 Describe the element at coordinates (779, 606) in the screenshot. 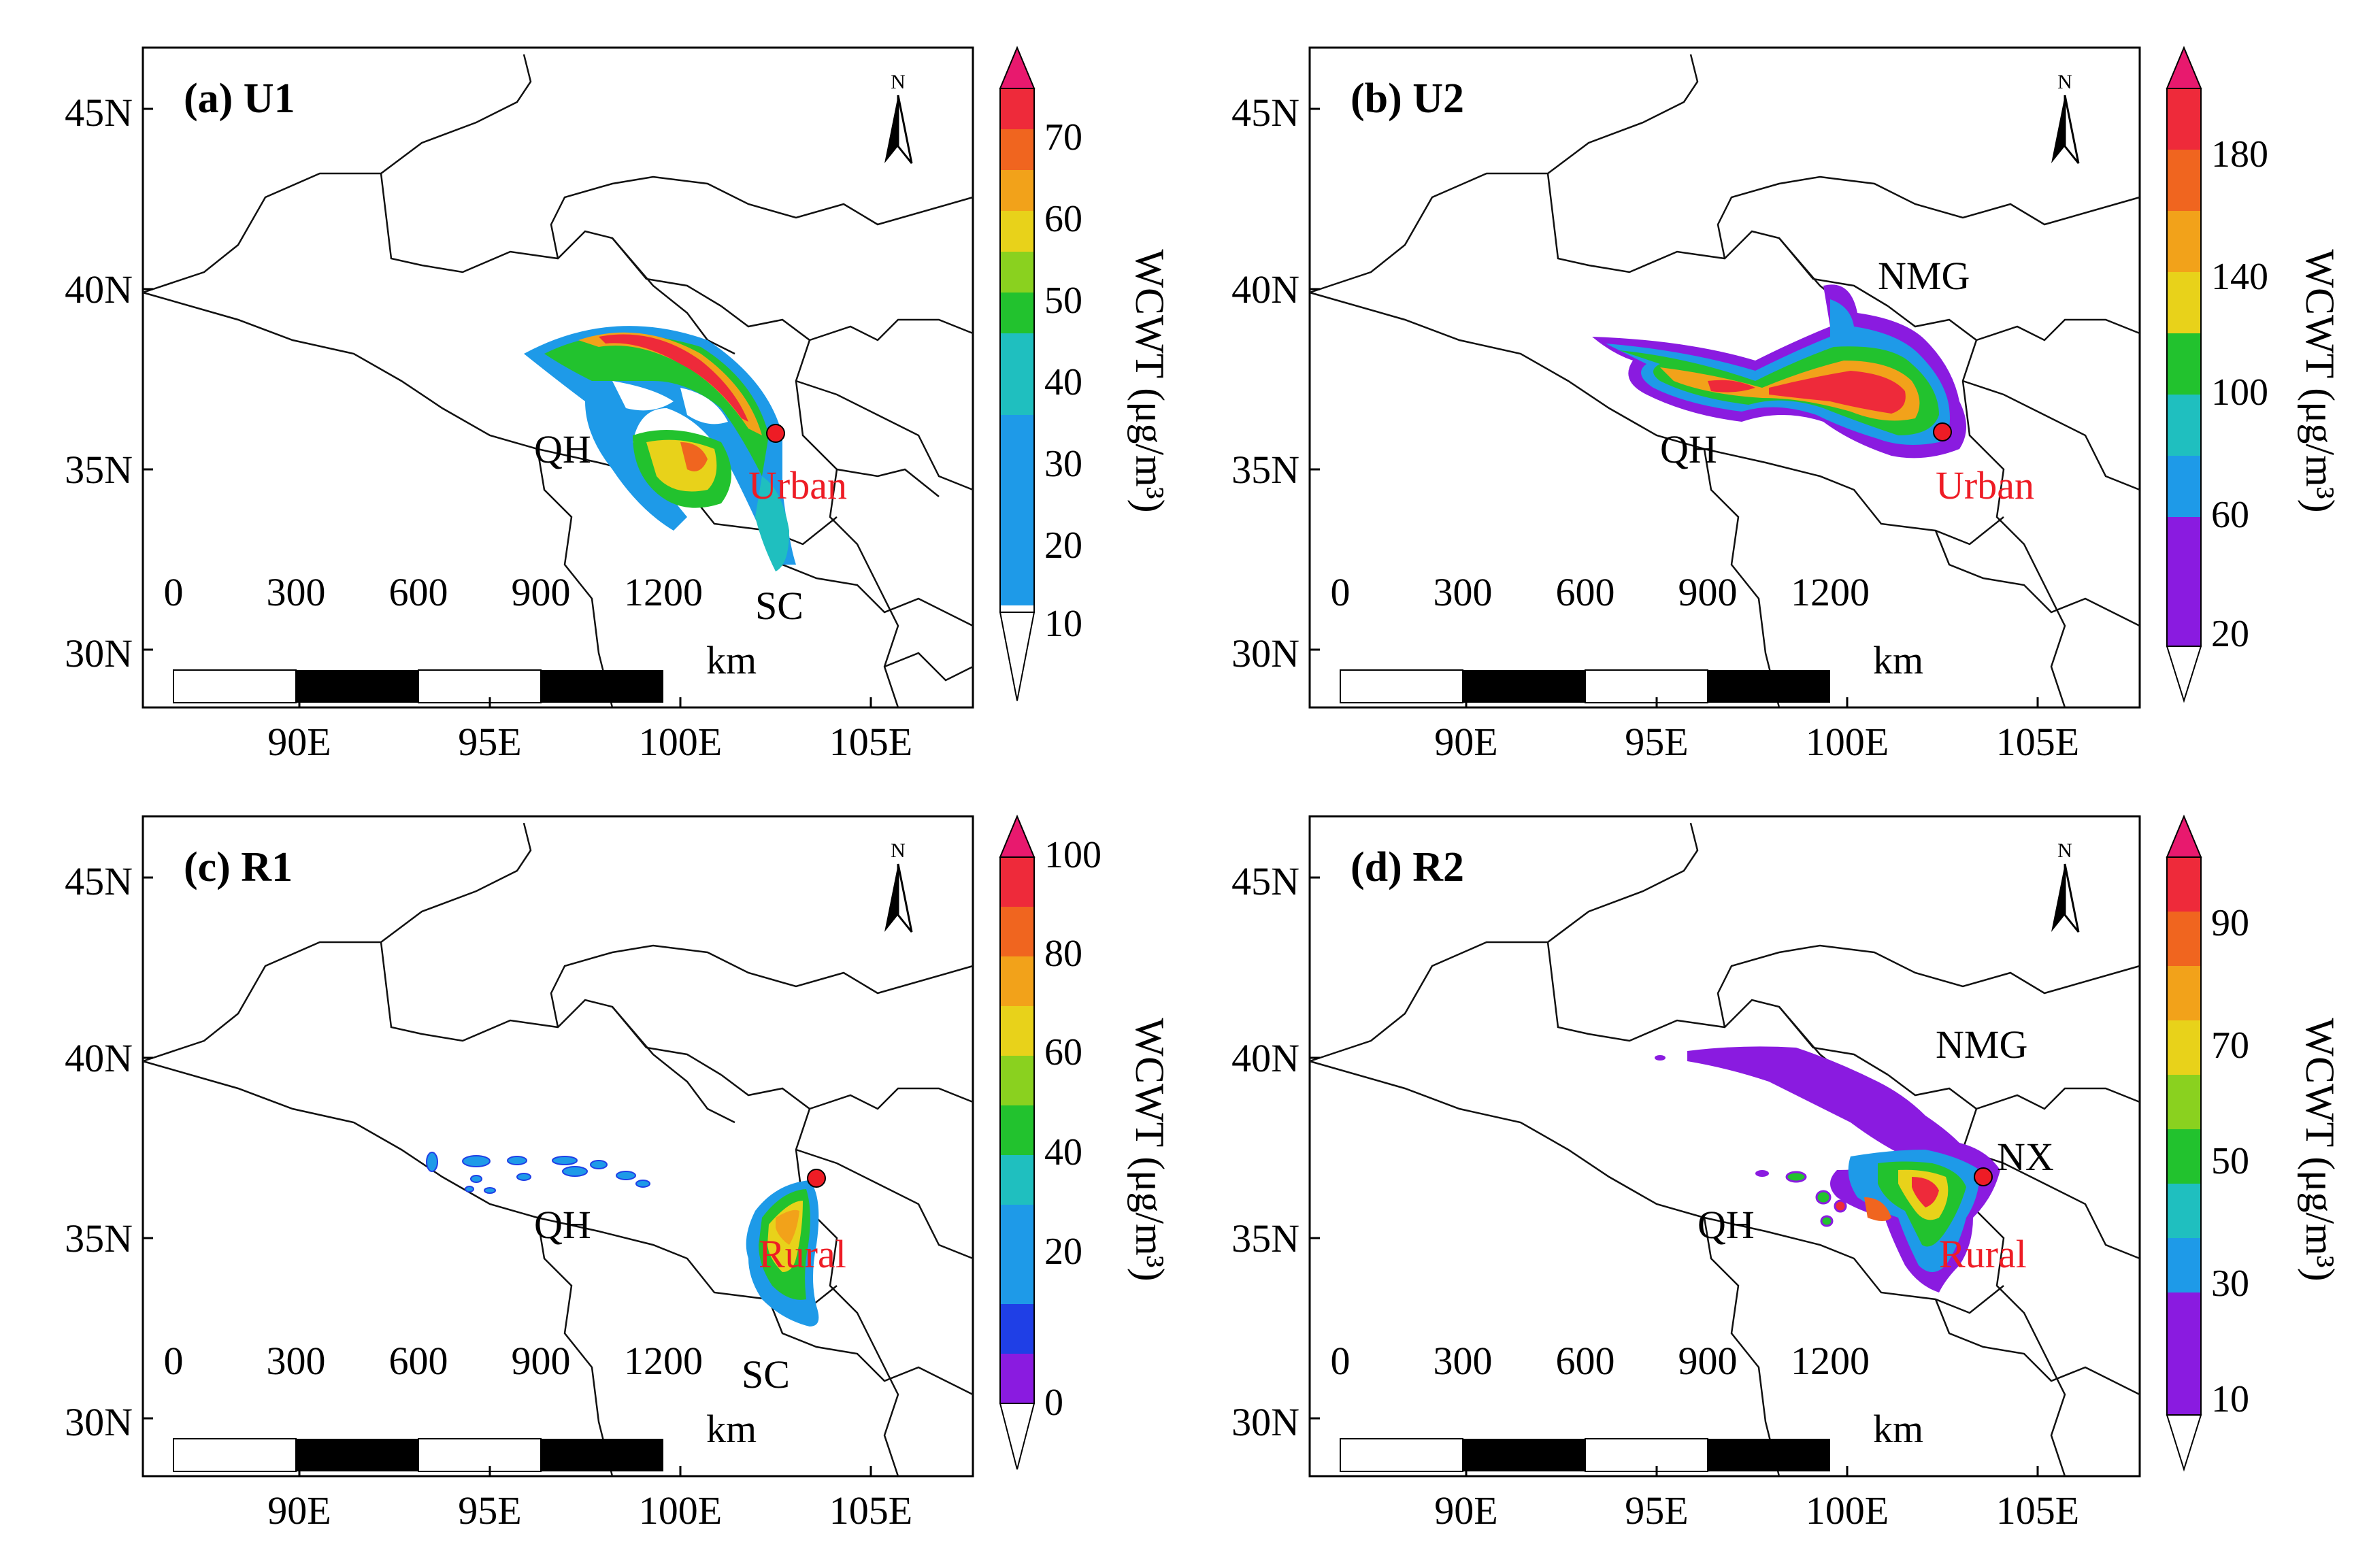

I see `region-label-sc: SC` at that location.